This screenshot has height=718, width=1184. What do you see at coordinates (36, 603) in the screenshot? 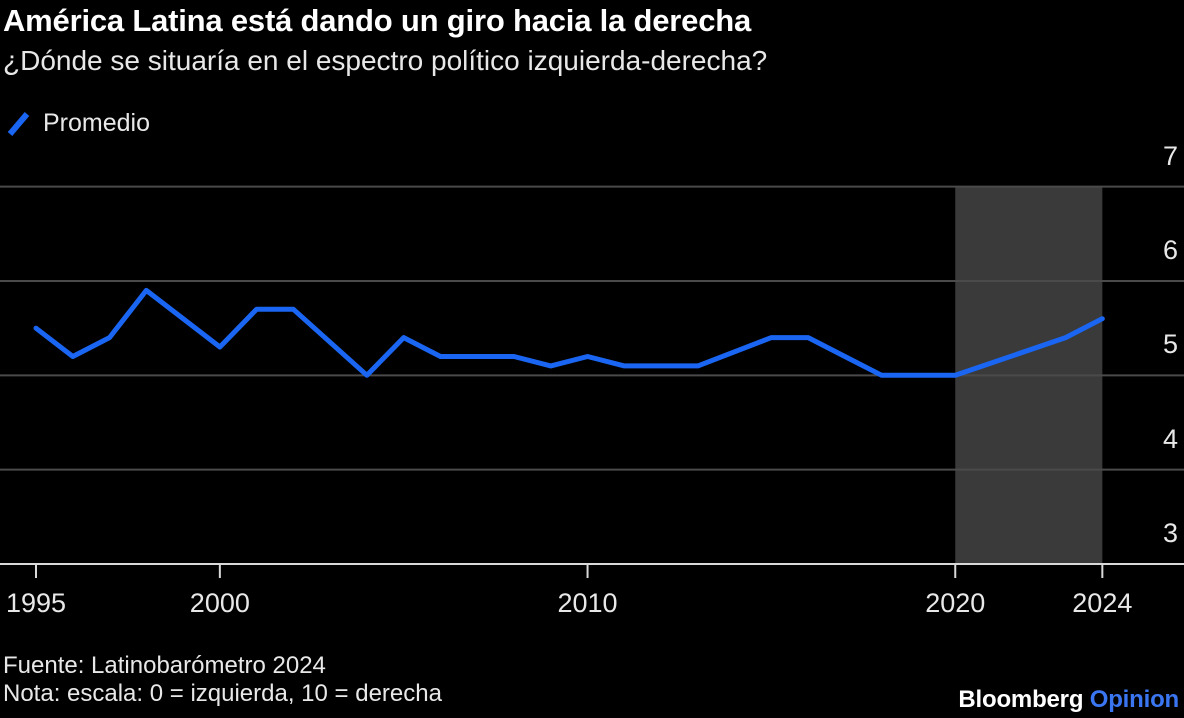
I see `x-axis-tick-label-1995: 1995` at bounding box center [36, 603].